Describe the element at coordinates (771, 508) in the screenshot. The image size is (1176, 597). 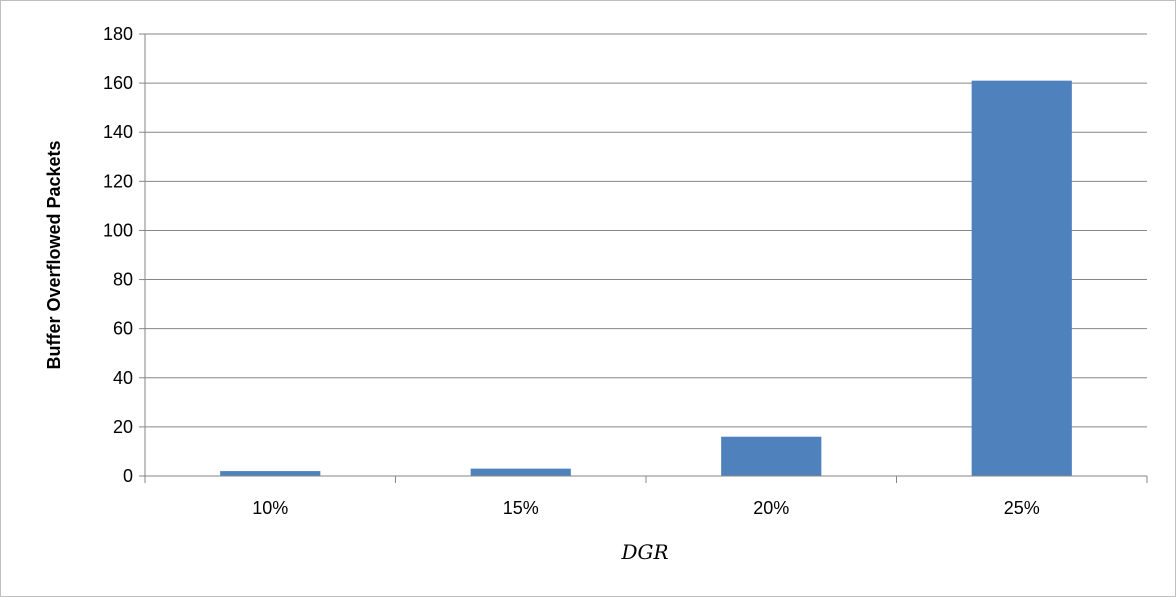
I see `x-tick-label: 20%` at that location.